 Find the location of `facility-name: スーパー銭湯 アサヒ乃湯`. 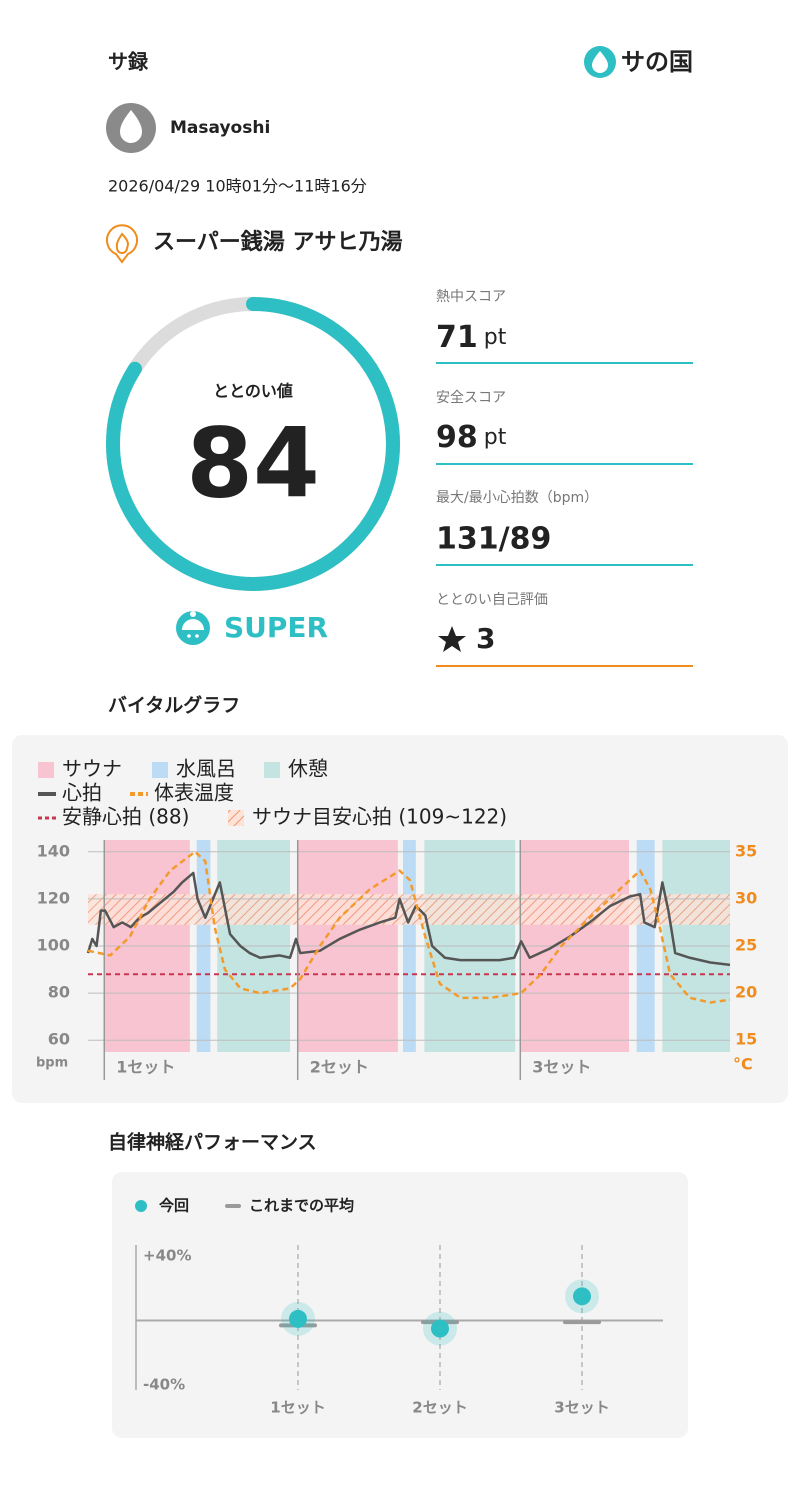

facility-name: スーパー銭湯 アサヒ乃湯 is located at coordinates (277, 242).